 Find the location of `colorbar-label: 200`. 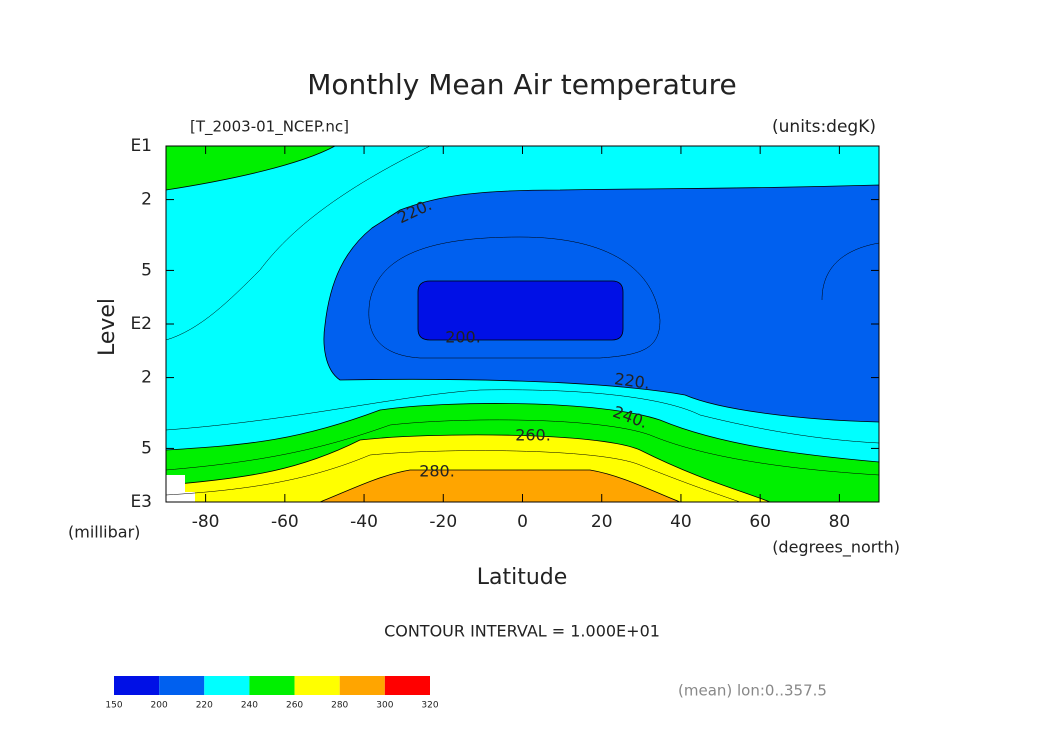

colorbar-label: 200 is located at coordinates (159, 706).